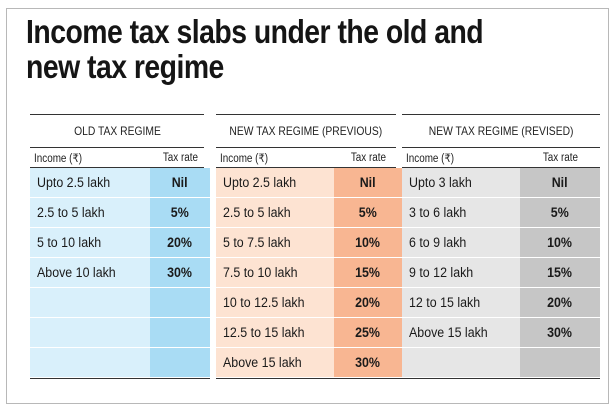 This screenshot has width=615, height=410. I want to click on title-line-2: new tax regime, so click(125, 66).